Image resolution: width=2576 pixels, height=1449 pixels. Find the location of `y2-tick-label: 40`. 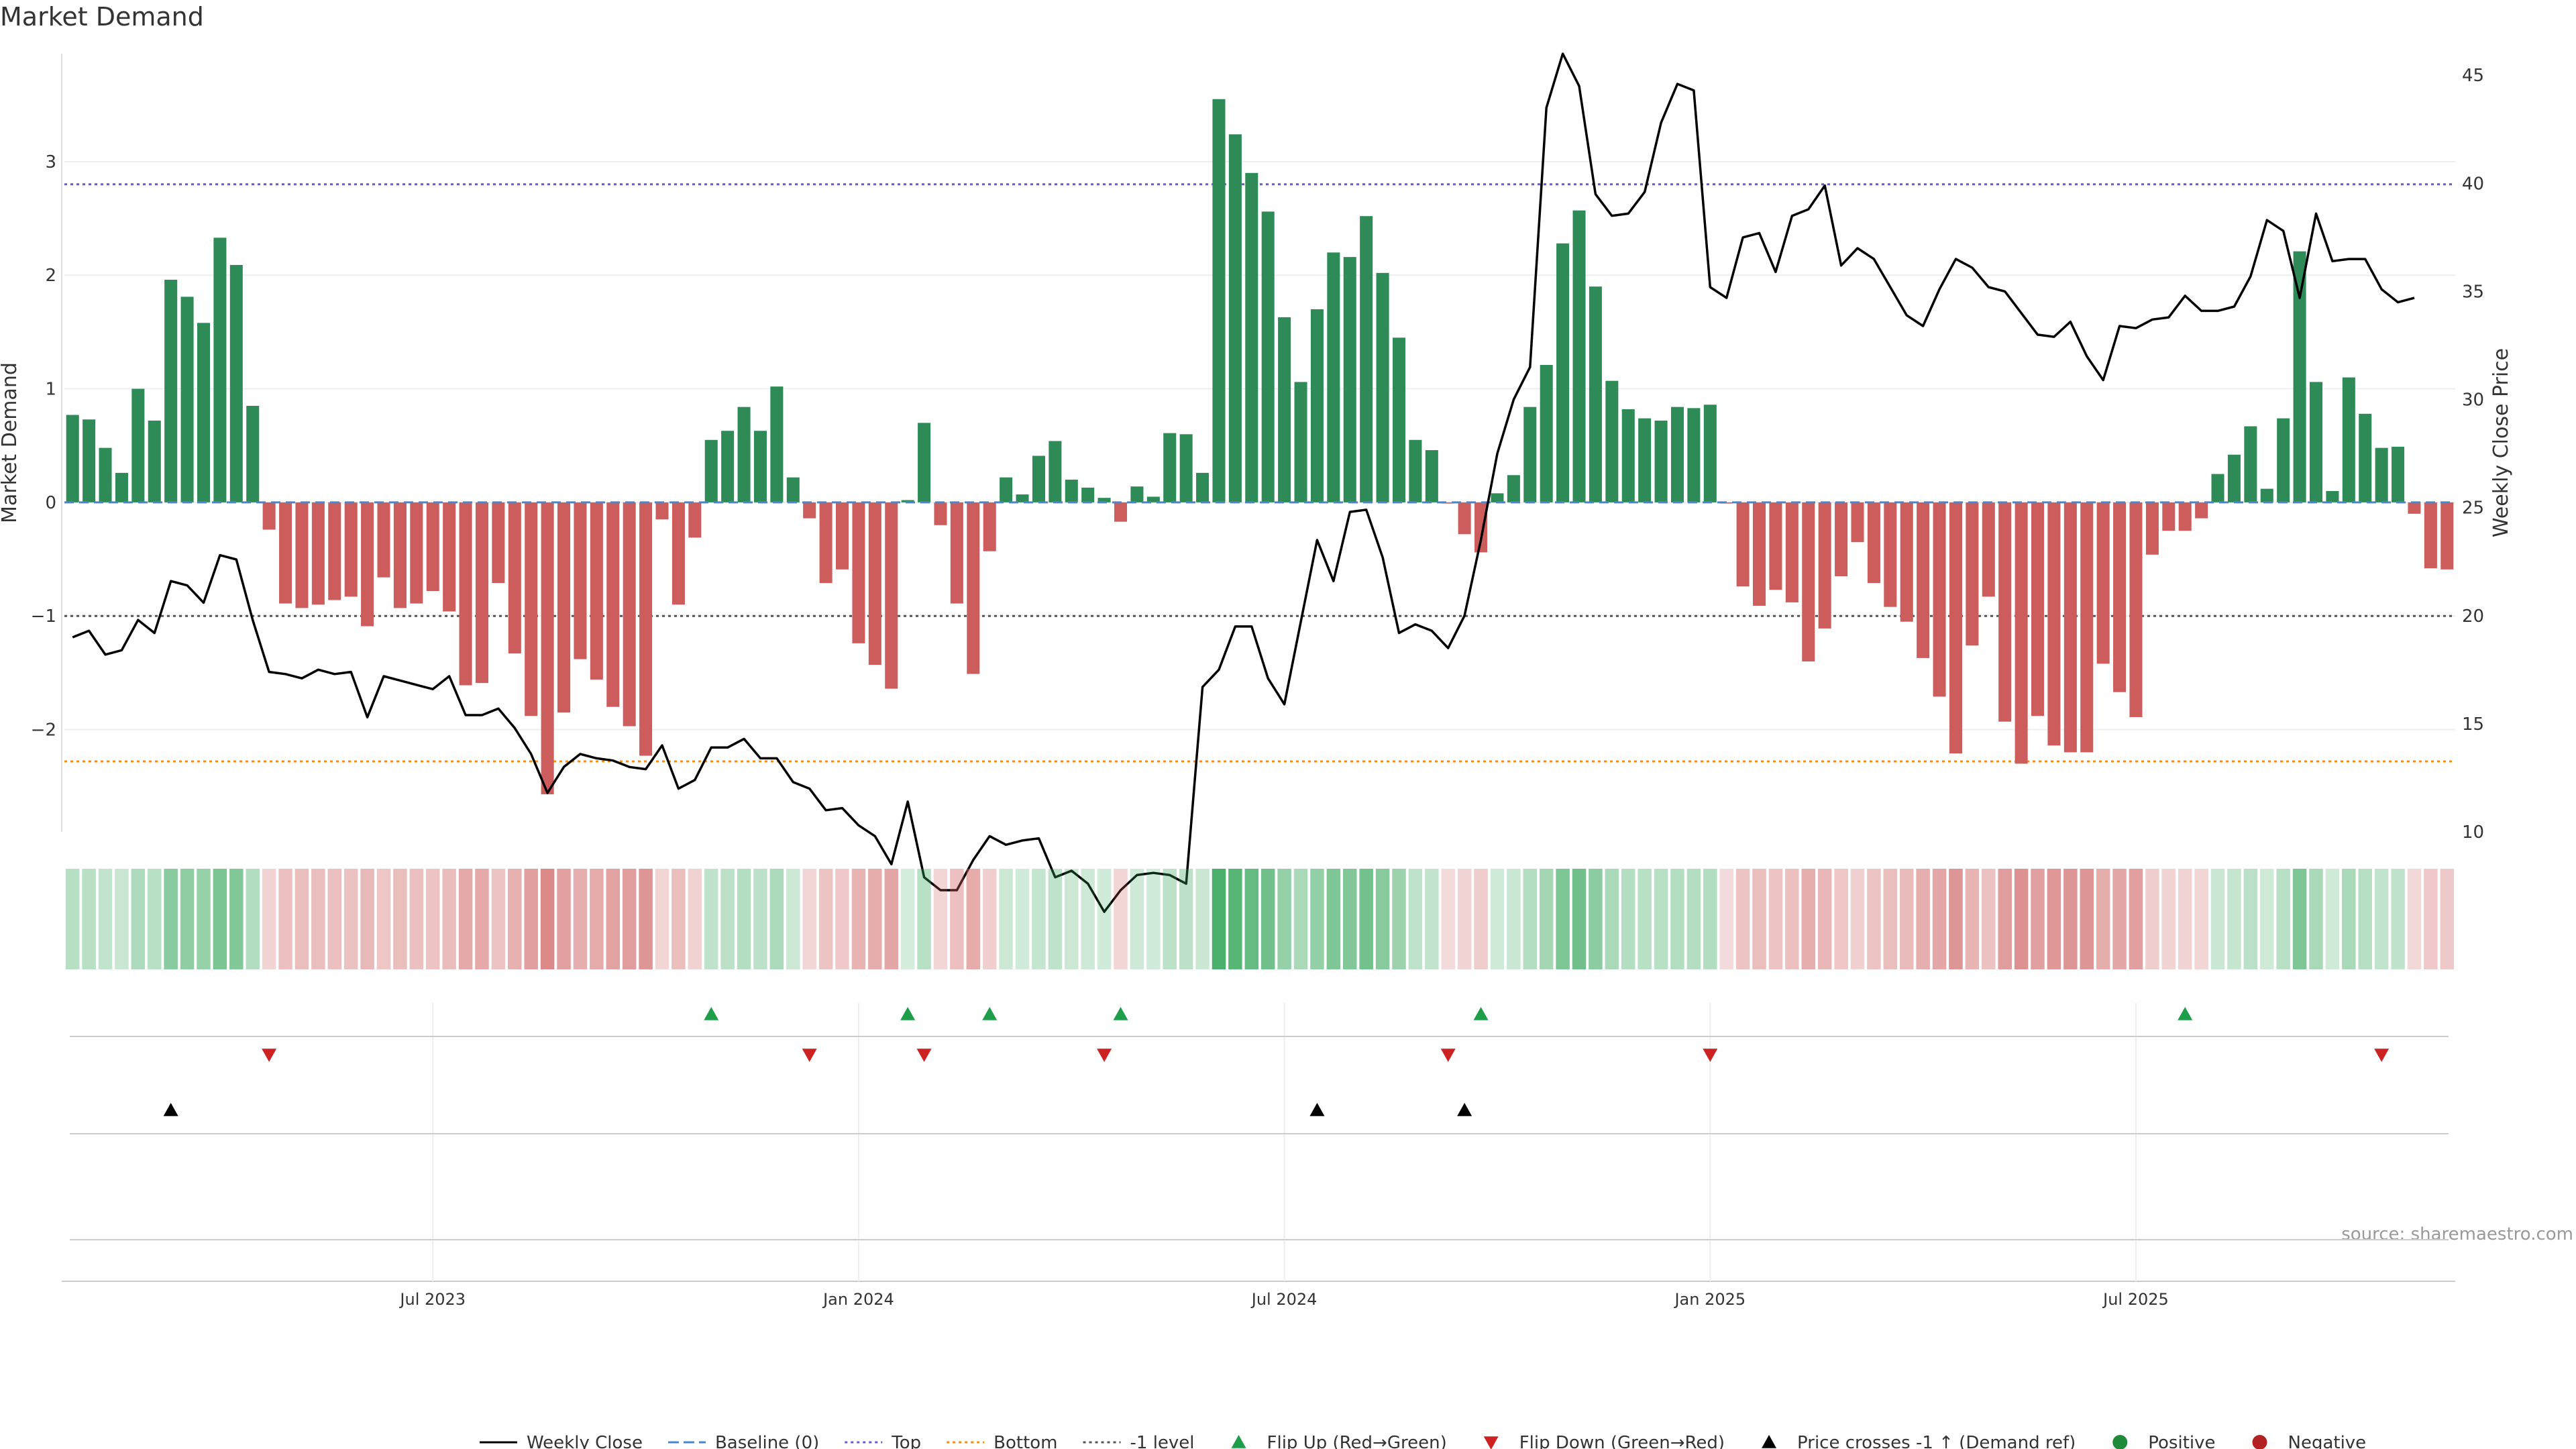

y2-tick-label: 40 is located at coordinates (2473, 184).